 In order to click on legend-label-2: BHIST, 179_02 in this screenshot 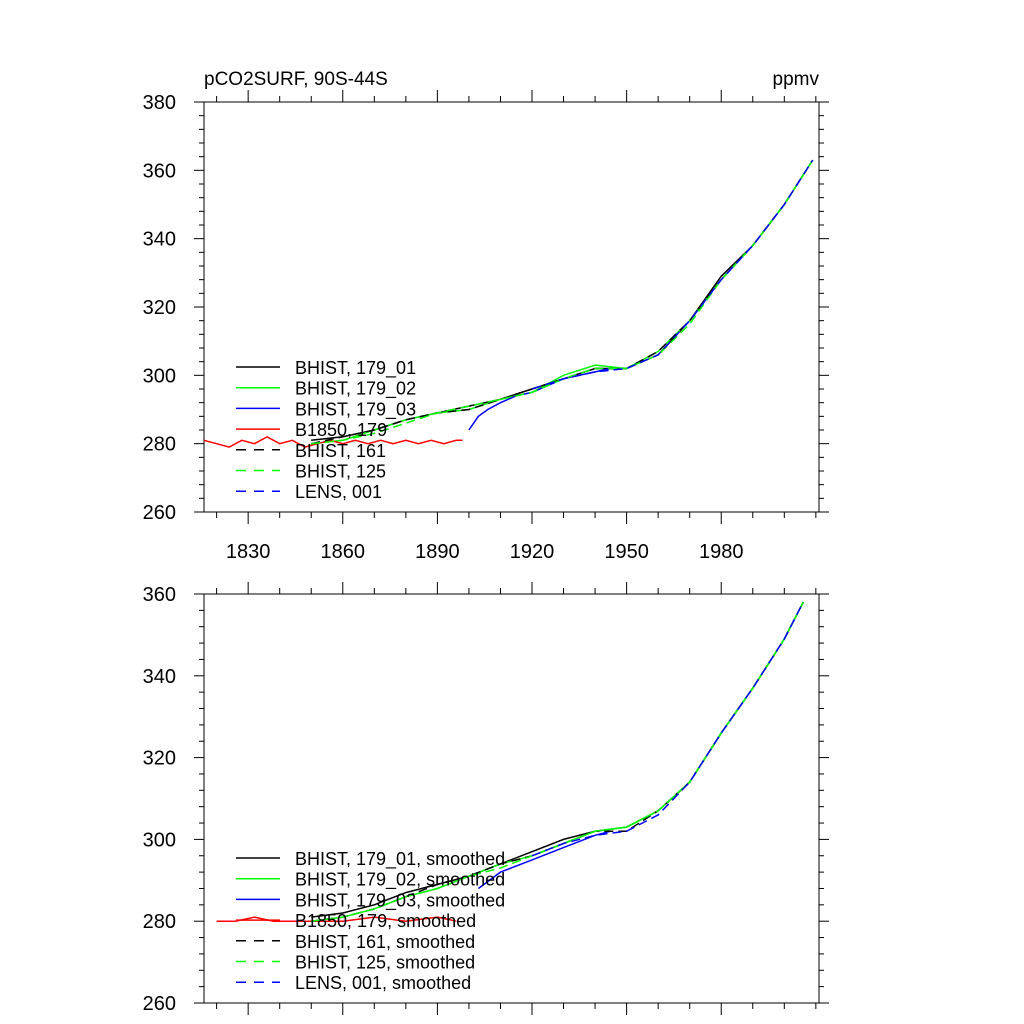, I will do `click(355, 389)`.